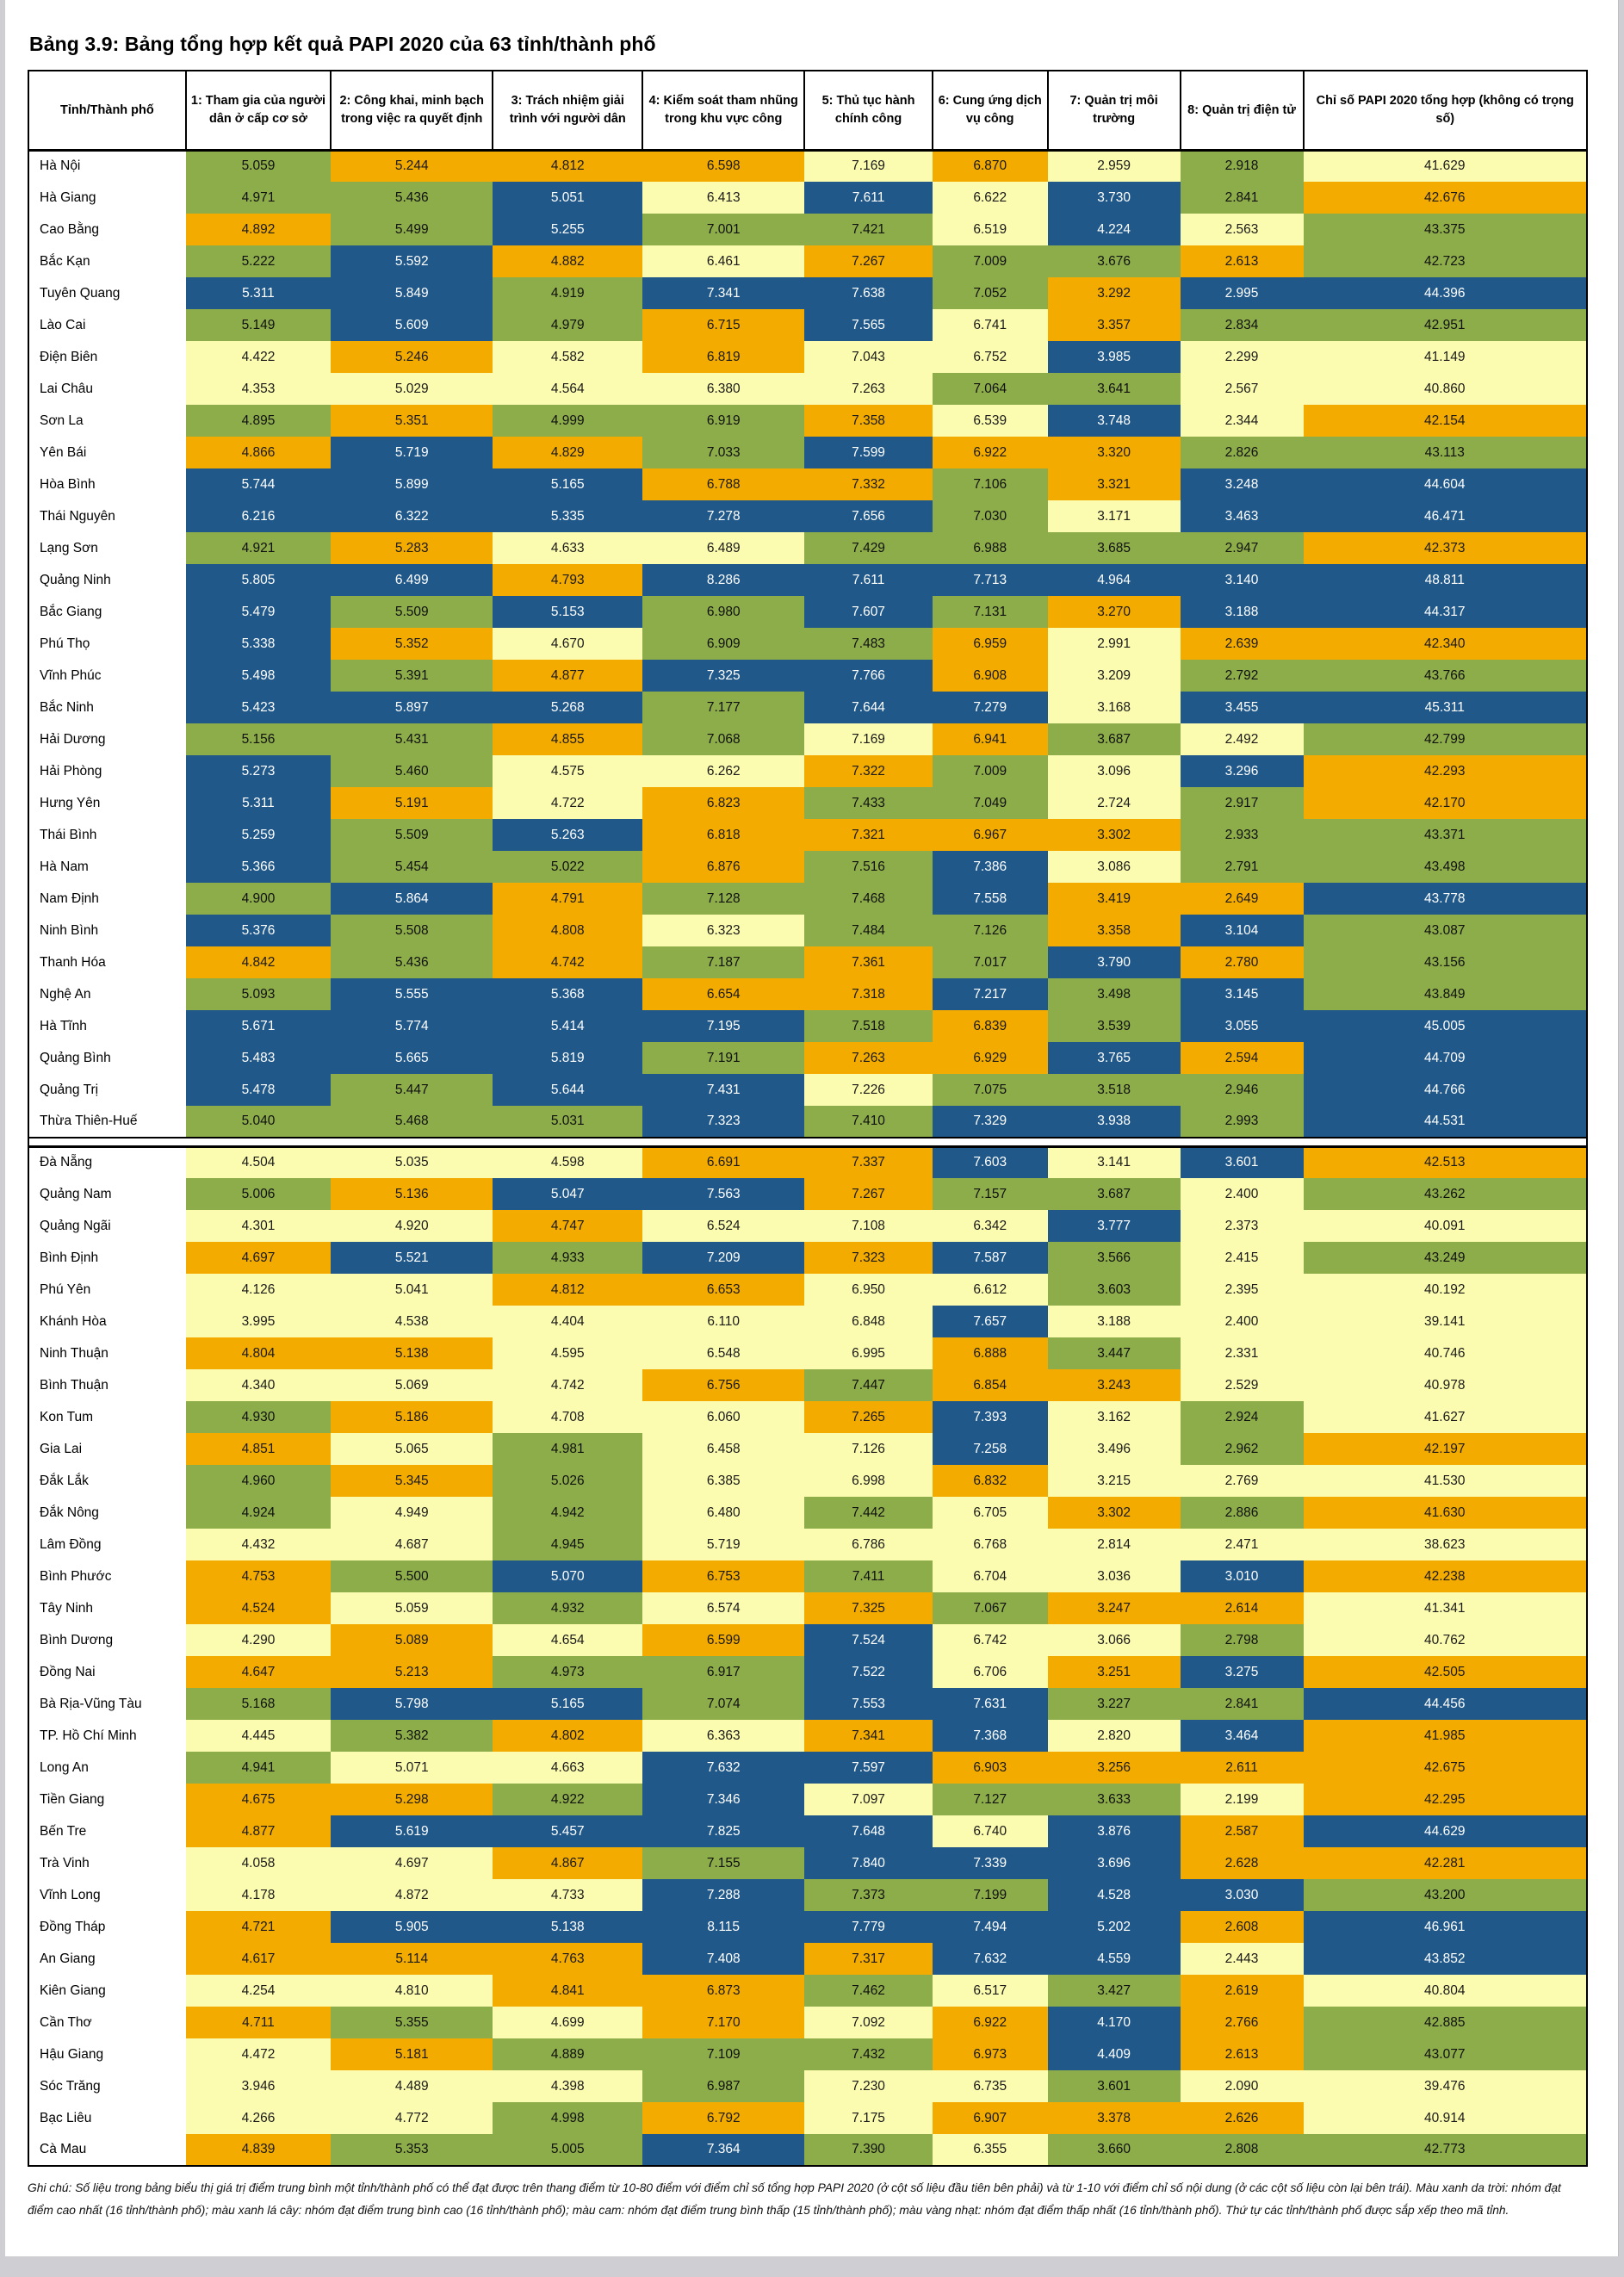  I want to click on score-cell: 5.202, so click(1114, 1927).